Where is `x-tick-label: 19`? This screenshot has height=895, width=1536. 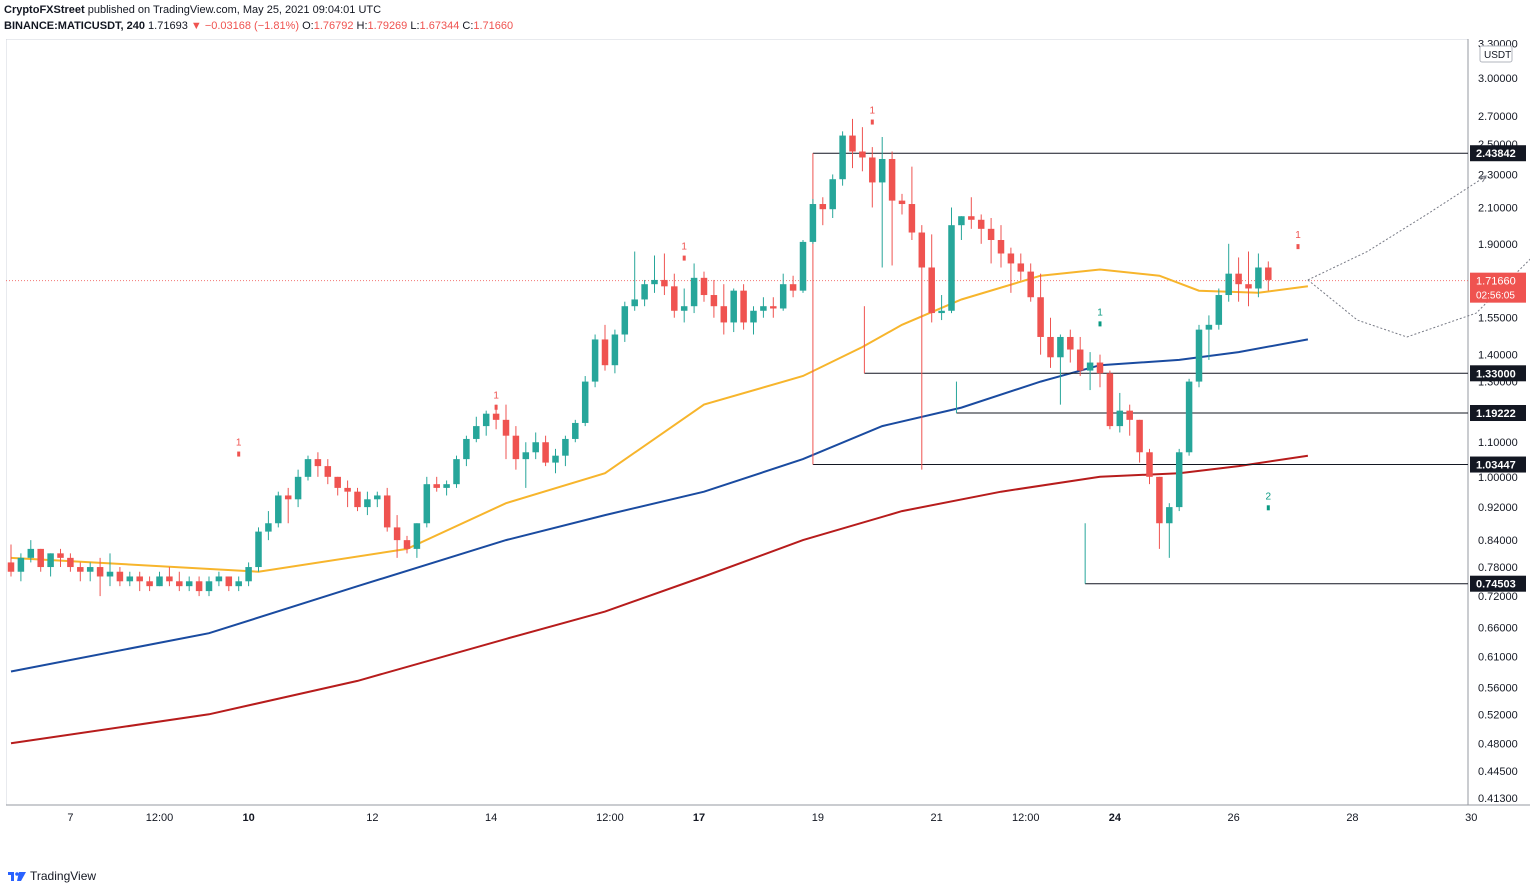 x-tick-label: 19 is located at coordinates (818, 818).